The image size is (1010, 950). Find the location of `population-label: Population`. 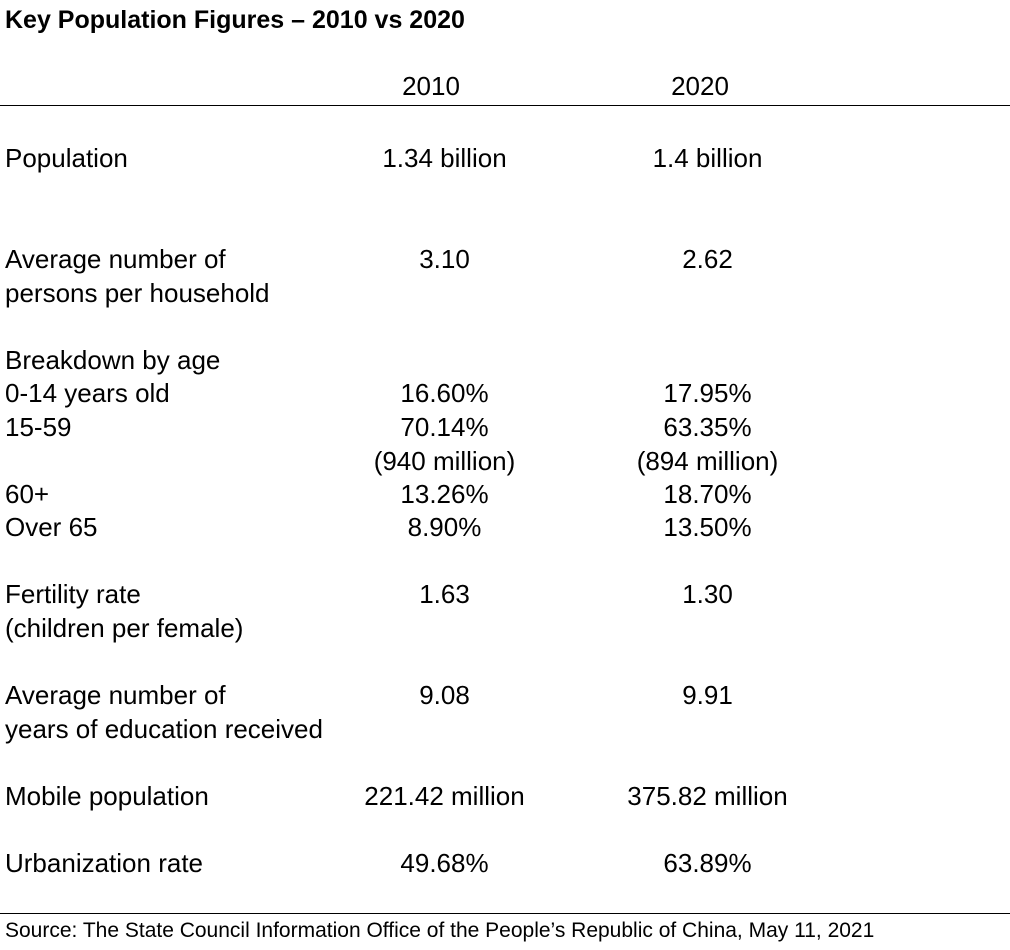

population-label: Population is located at coordinates (66, 159).